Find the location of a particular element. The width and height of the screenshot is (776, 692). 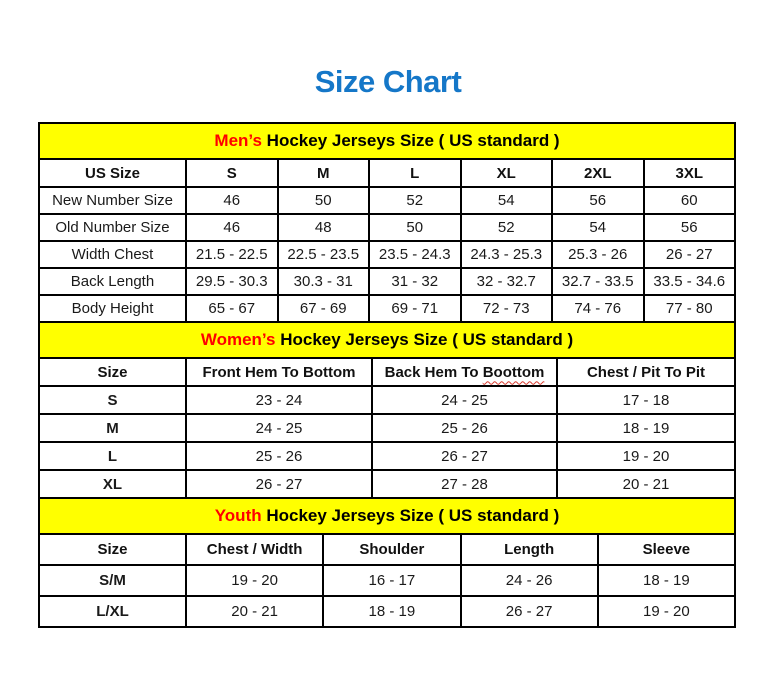

row-label: New Number Size is located at coordinates (112, 200).